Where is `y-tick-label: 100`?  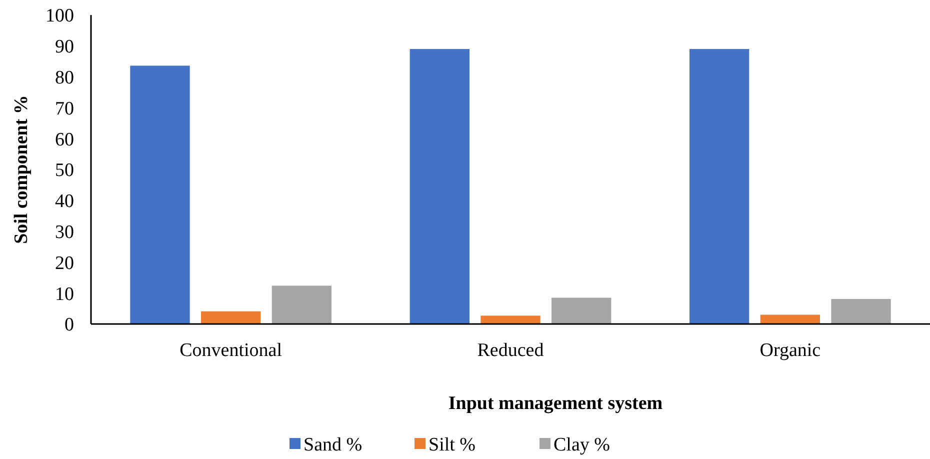 y-tick-label: 100 is located at coordinates (60, 16).